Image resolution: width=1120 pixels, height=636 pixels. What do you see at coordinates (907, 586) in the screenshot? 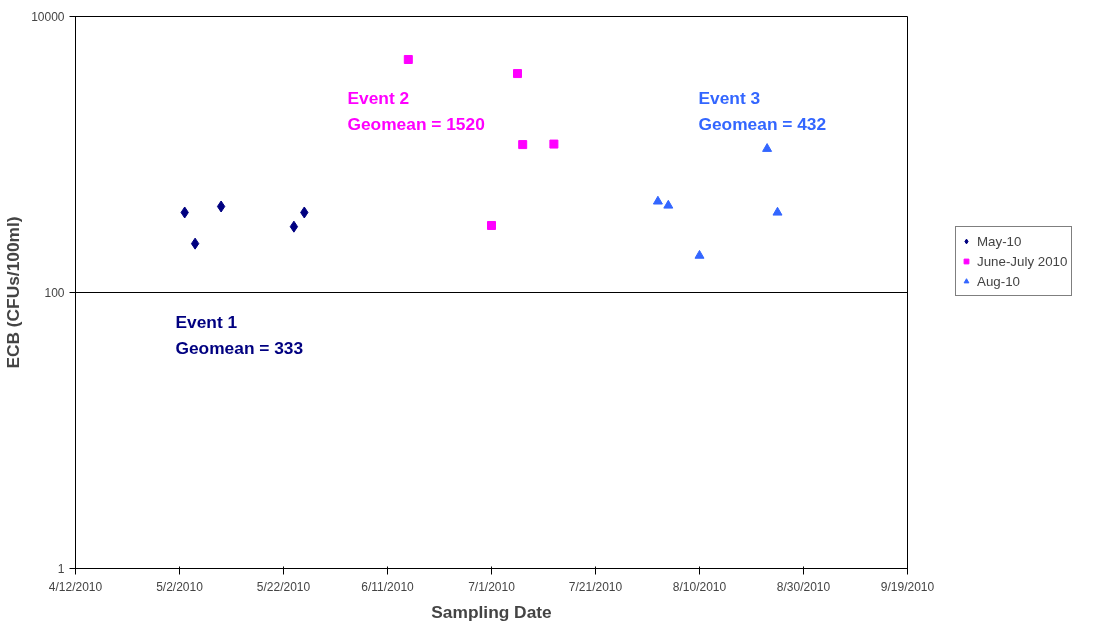
I see `x-tick-label: 9/19/2010` at bounding box center [907, 586].